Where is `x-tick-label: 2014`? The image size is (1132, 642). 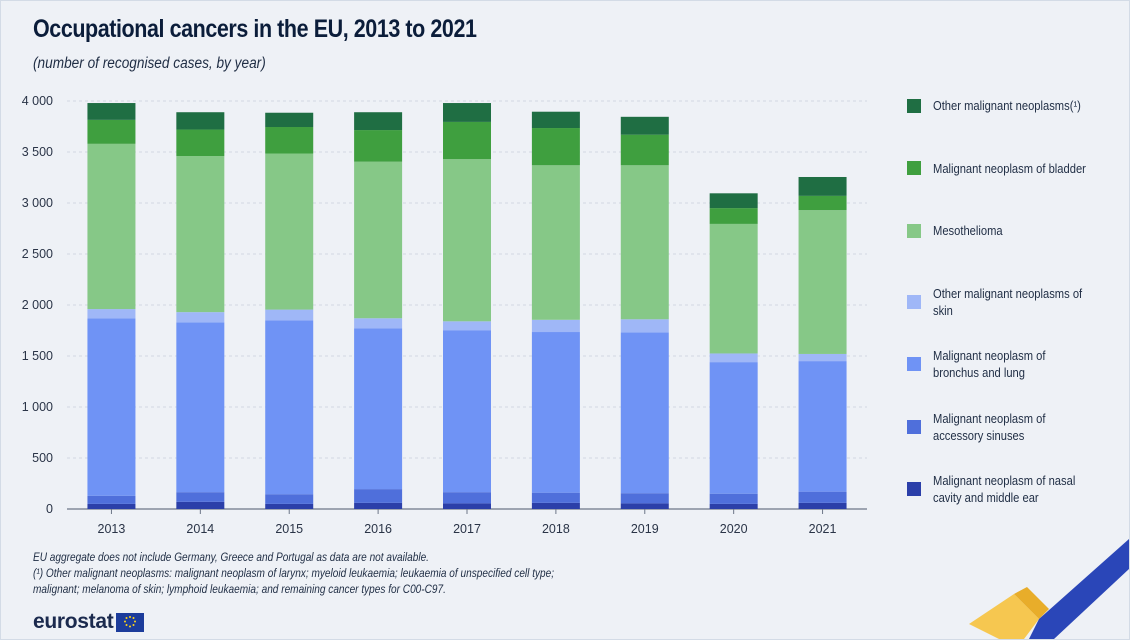 x-tick-label: 2014 is located at coordinates (200, 529).